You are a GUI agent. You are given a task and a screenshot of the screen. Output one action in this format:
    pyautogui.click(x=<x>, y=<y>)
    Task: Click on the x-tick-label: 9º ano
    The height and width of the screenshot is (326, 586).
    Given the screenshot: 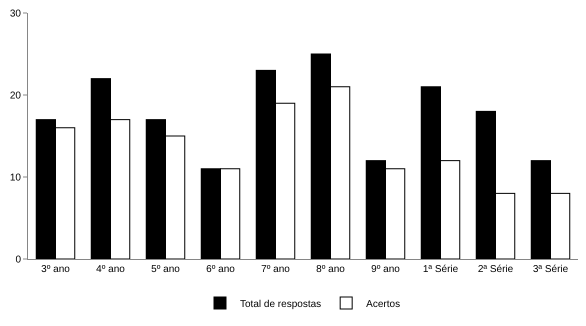 What is the action you would take?
    pyautogui.click(x=385, y=269)
    